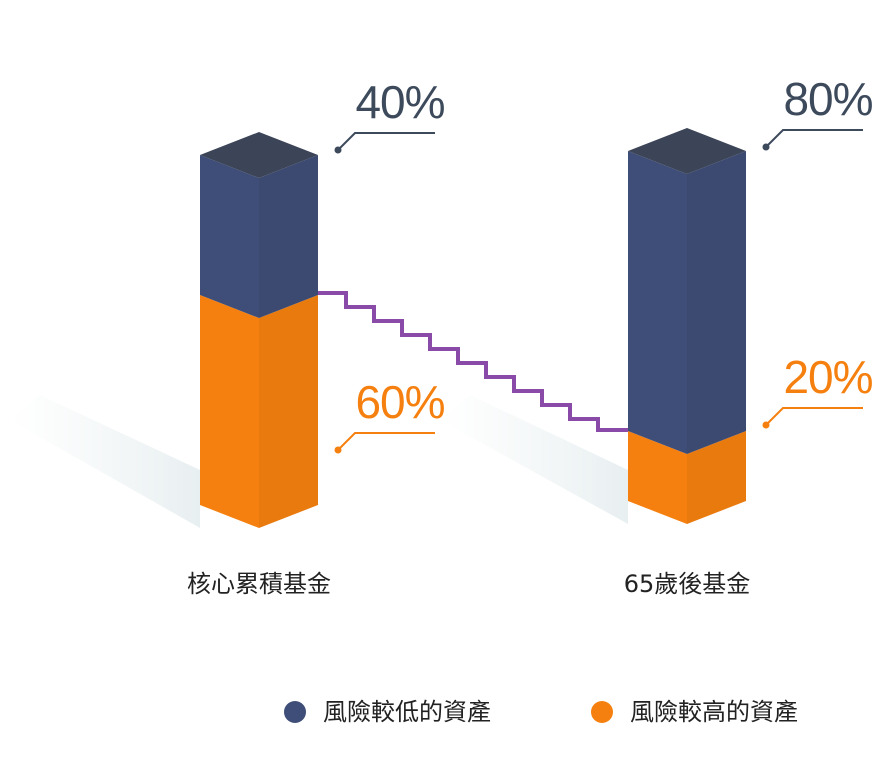 Image resolution: width=878 pixels, height=760 pixels. What do you see at coordinates (827, 99) in the screenshot?
I see `value-label: 80%` at bounding box center [827, 99].